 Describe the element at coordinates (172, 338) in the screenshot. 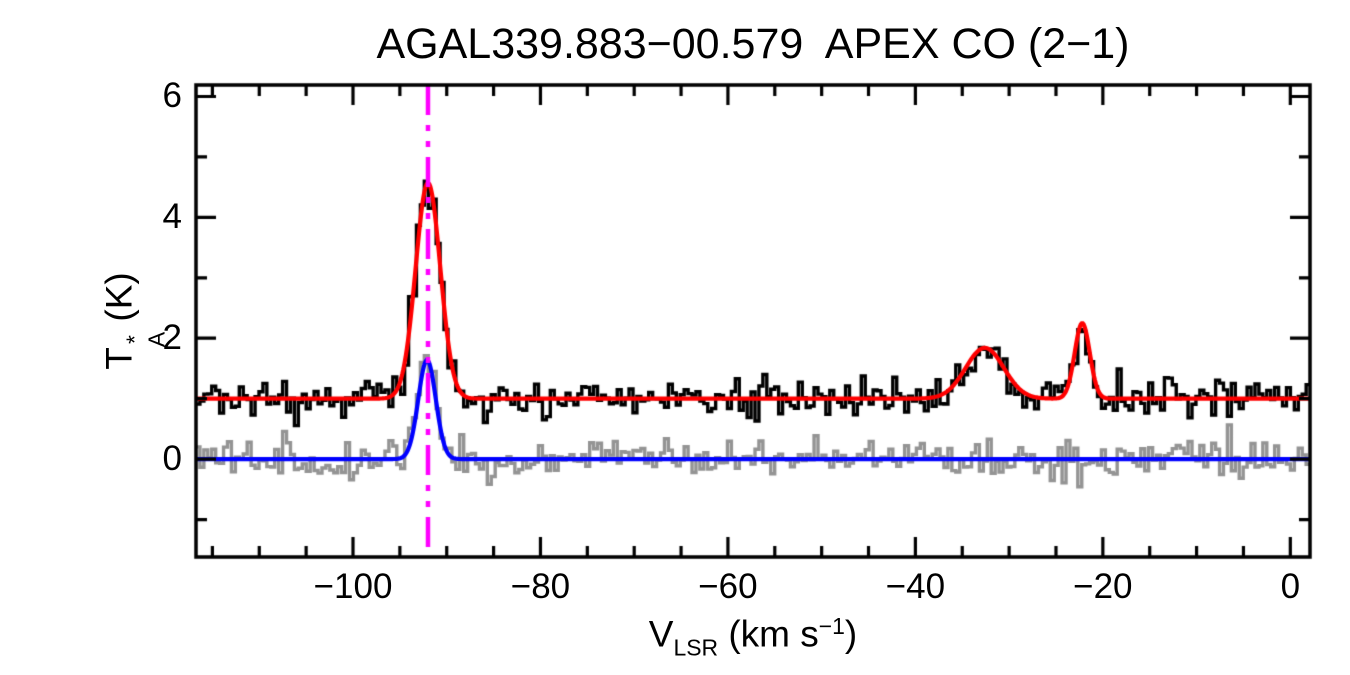

I see `y-tick-label: 2` at that location.